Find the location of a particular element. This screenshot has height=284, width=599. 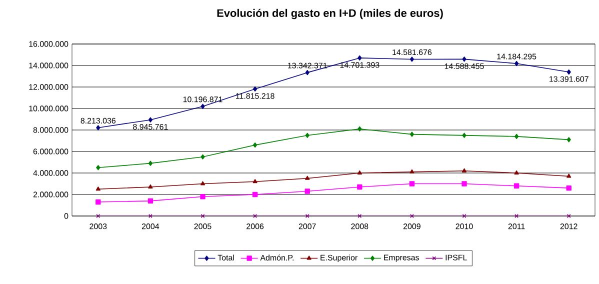

chart-title: Evolución del gasto en I+D (miles de euros) is located at coordinates (330, 14).